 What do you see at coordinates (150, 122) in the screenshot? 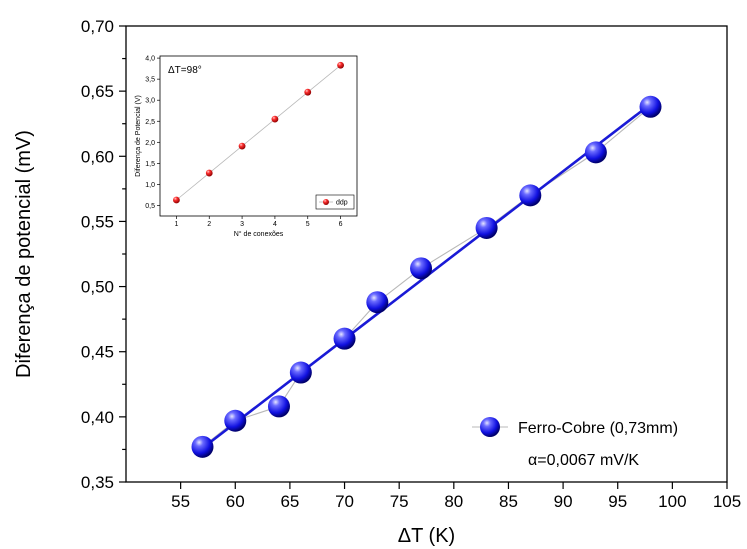
I see `inset-y-tick-label: 2,5` at bounding box center [150, 122].